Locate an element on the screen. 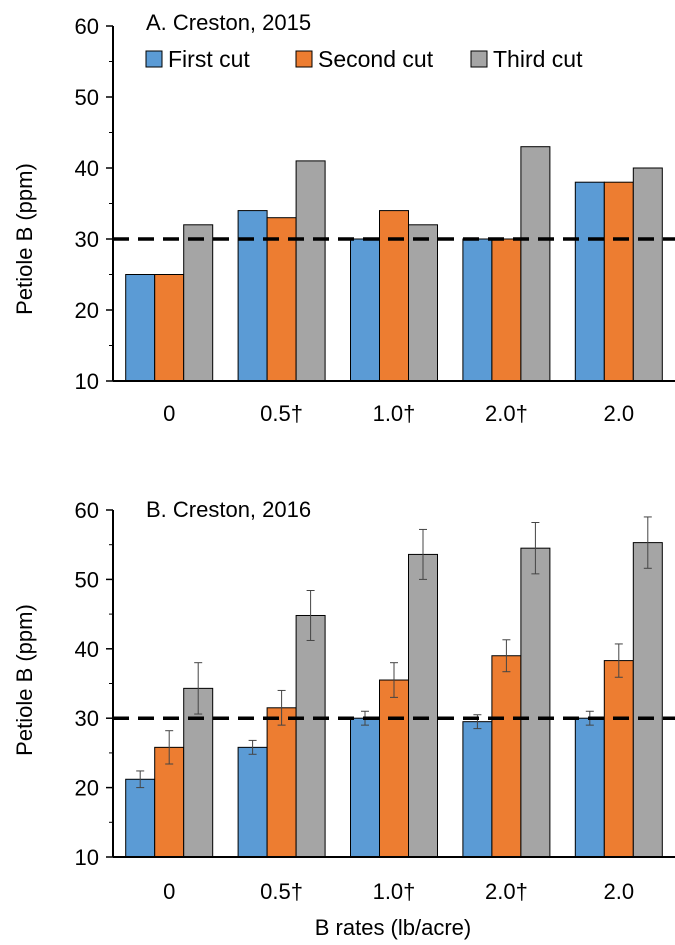 Image resolution: width=675 pixels, height=945 pixels. legend-label-second-cut: Second cut is located at coordinates (376, 59).